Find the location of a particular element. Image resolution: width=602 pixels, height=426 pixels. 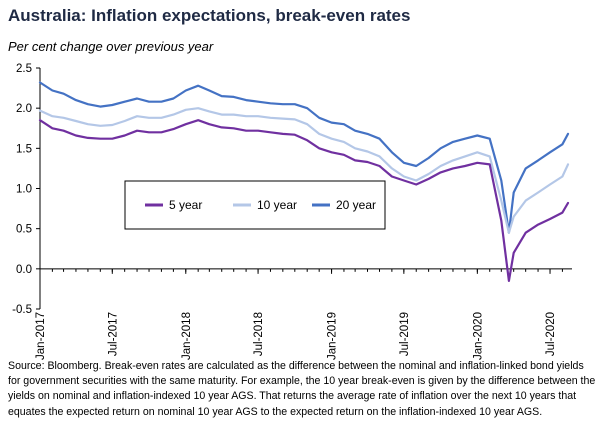

y-tick-label: -0.5 is located at coordinates (22, 310).